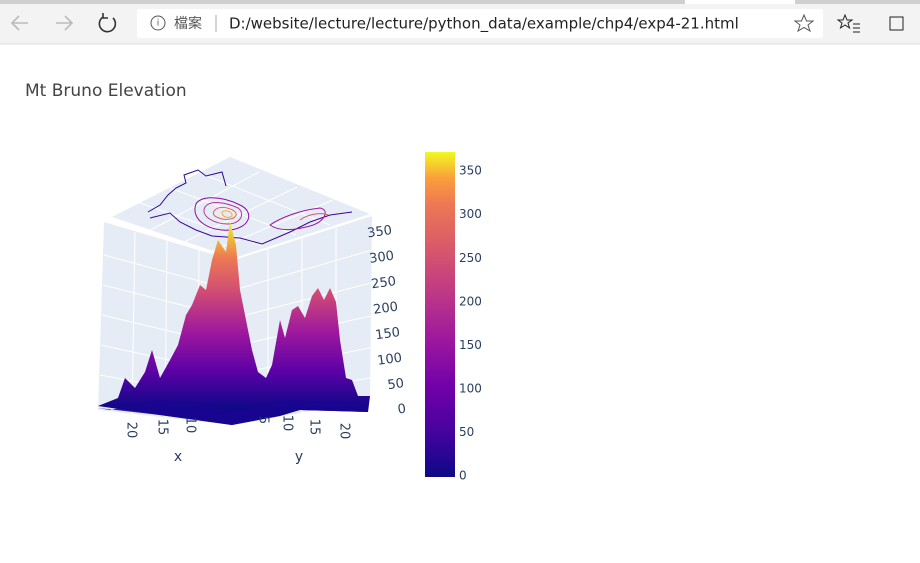  I want to click on grid-lines-top, so click(236, 212).